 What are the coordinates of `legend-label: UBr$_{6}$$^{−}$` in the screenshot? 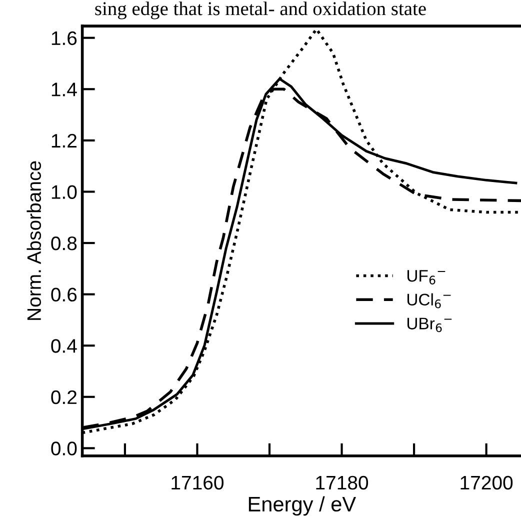 It's located at (429, 325).